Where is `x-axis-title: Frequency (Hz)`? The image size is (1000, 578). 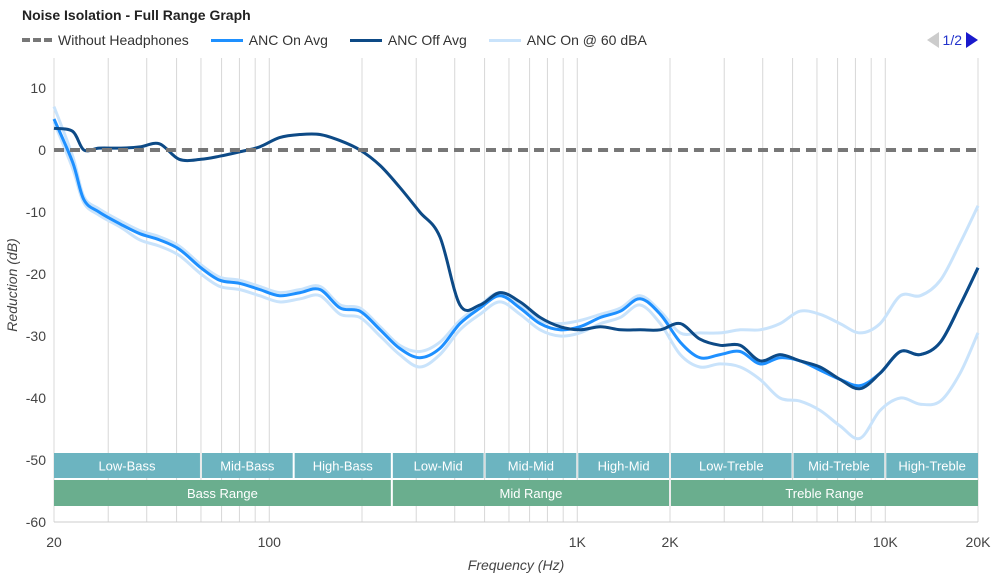 x-axis-title: Frequency (Hz) is located at coordinates (516, 565).